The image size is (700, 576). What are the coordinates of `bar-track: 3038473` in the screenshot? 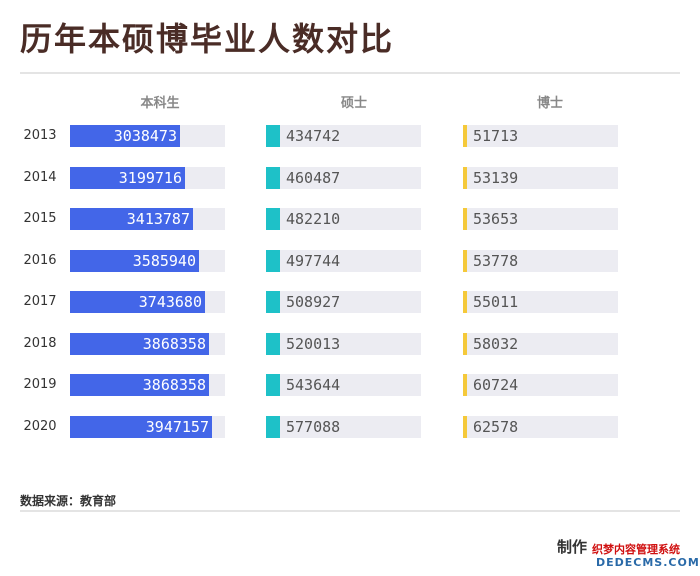 It's located at (147, 136).